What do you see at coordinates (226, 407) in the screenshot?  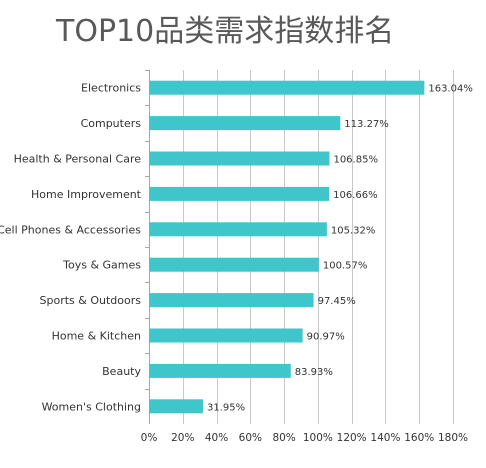 I see `value-label-10: 31.95%` at bounding box center [226, 407].